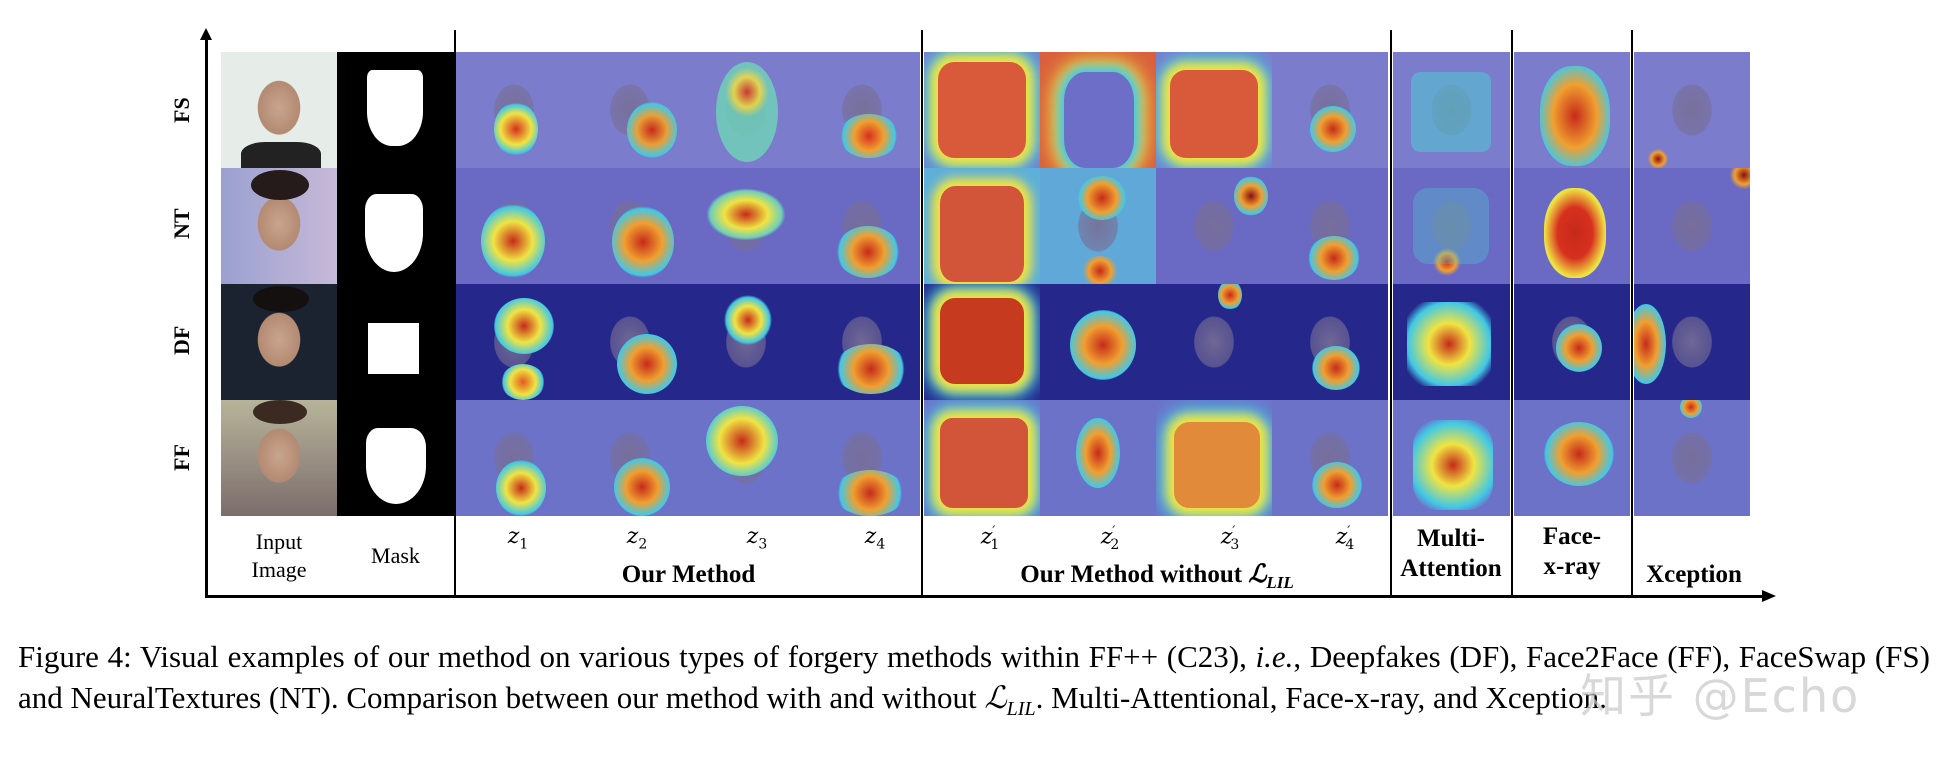 Image resolution: width=1945 pixels, height=775 pixels. What do you see at coordinates (1572, 110) in the screenshot?
I see `heatmap-facexray-fs` at bounding box center [1572, 110].